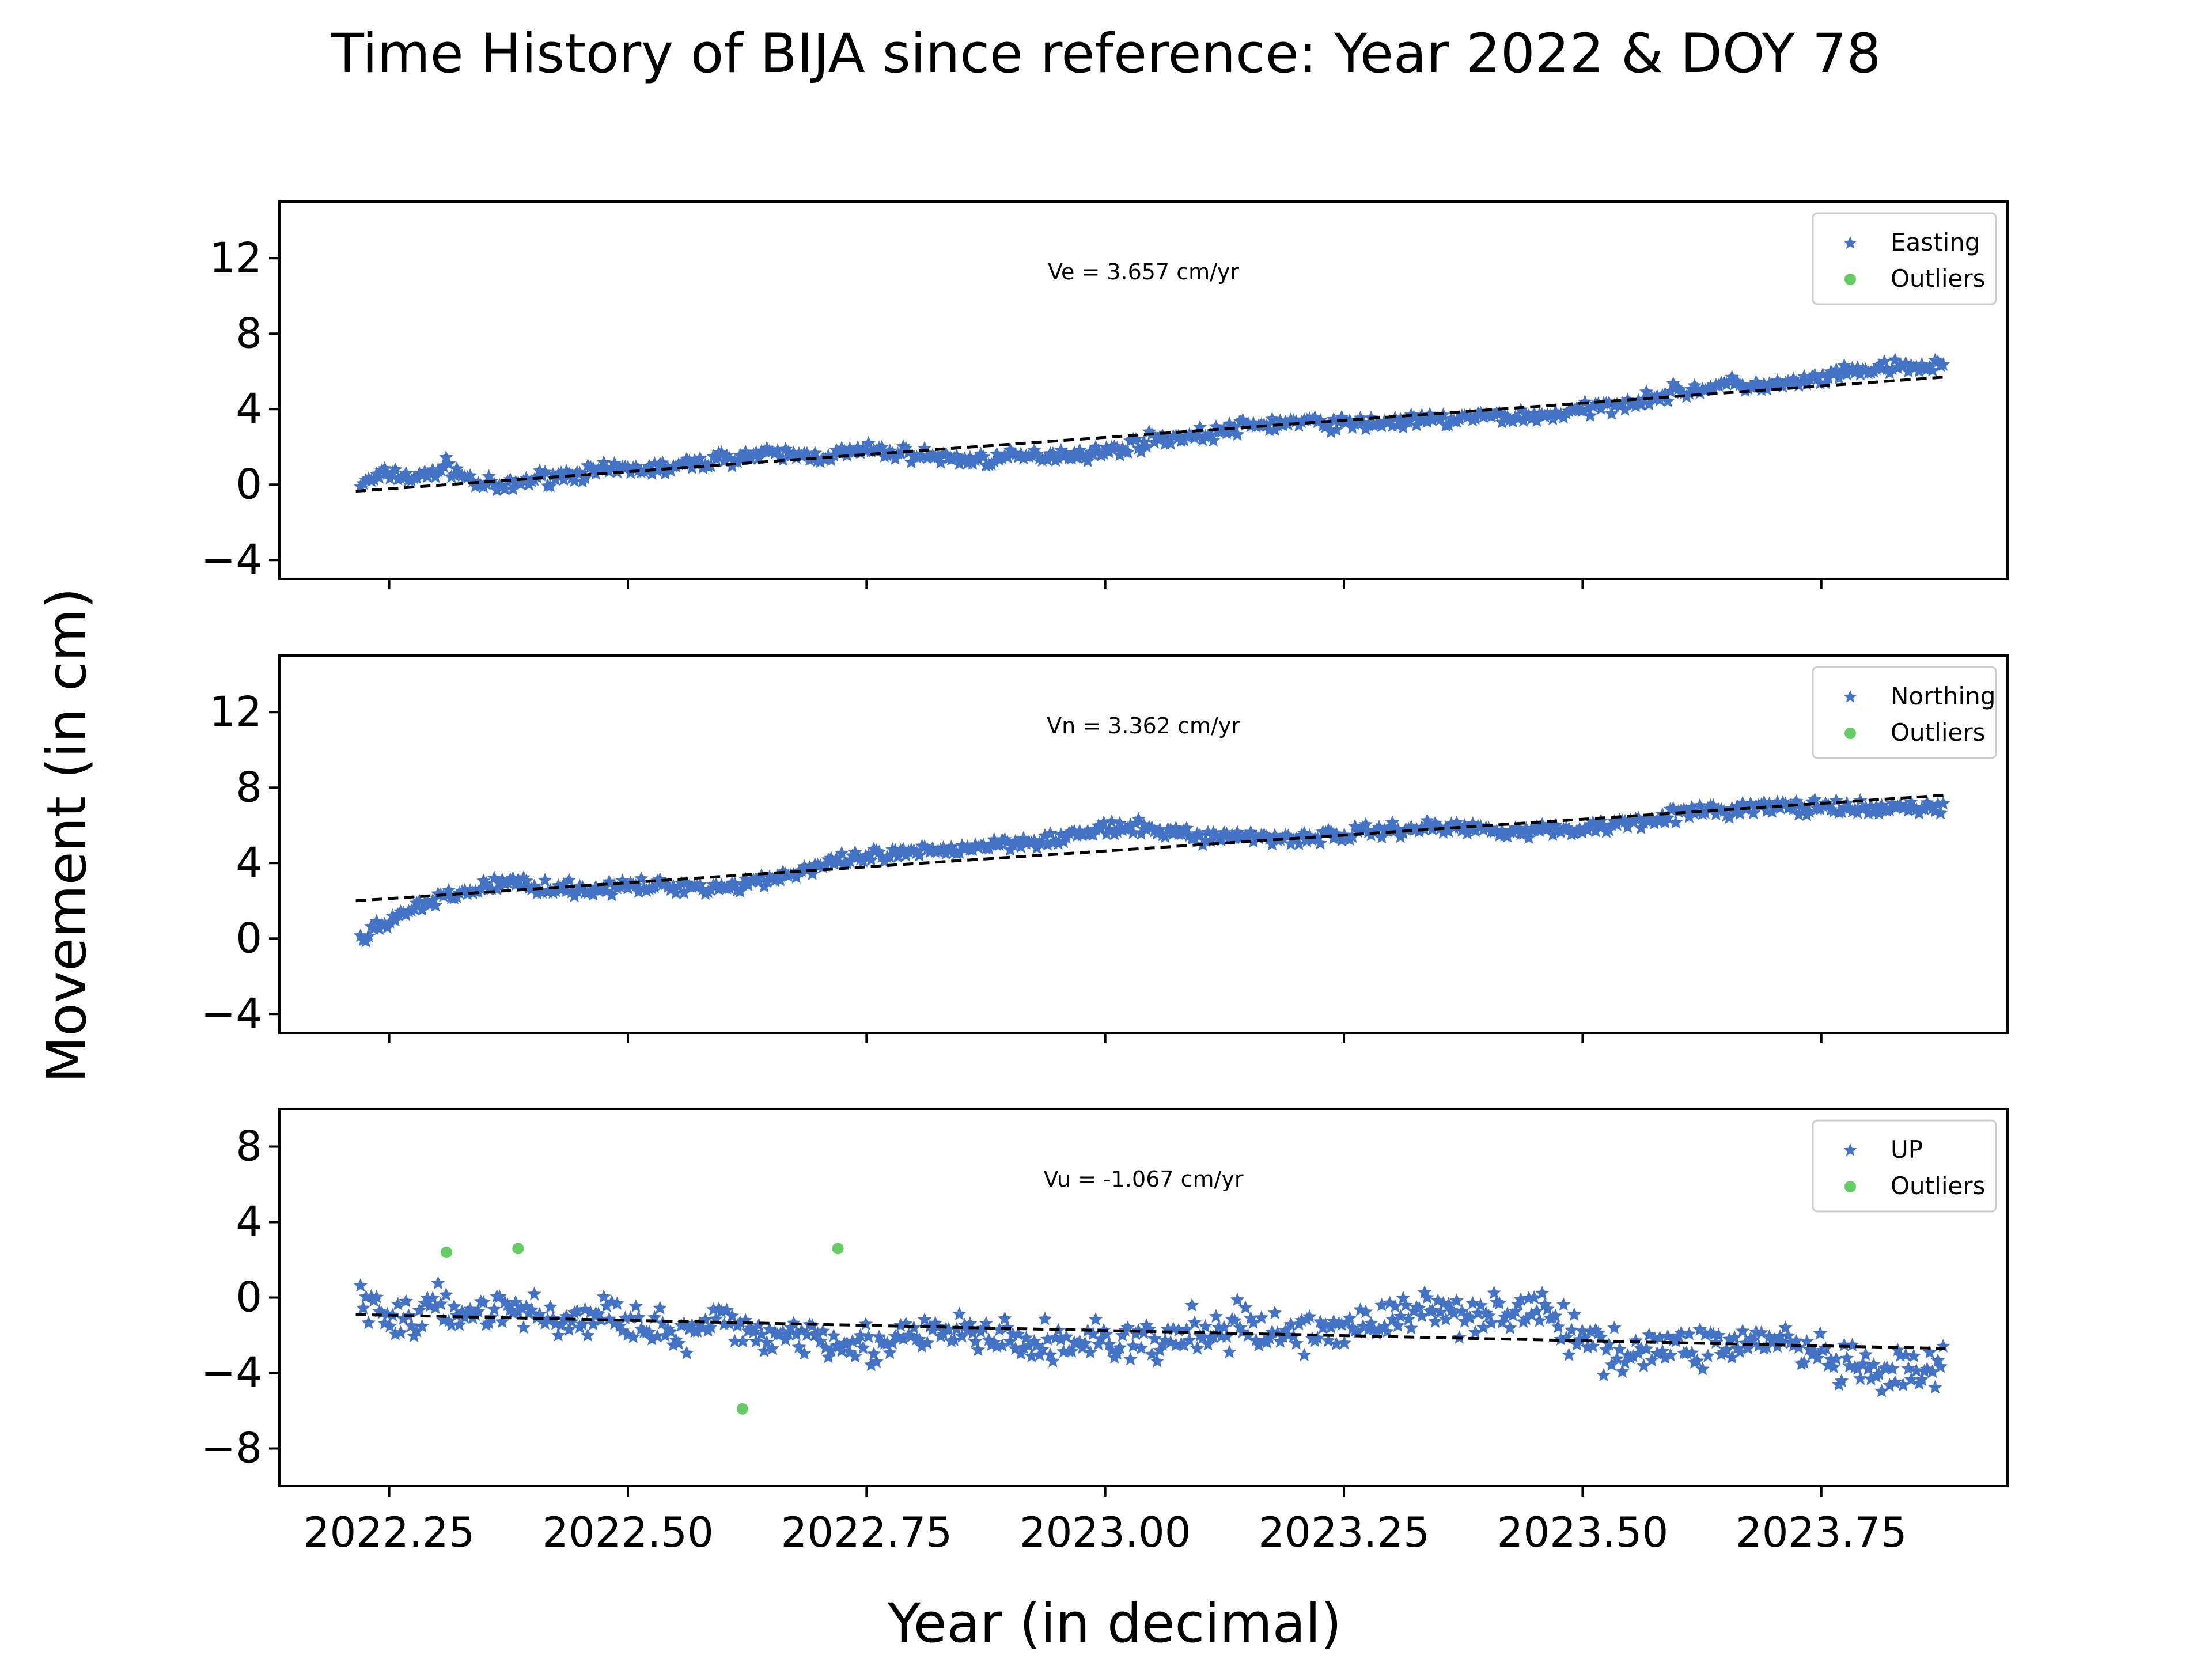  Describe the element at coordinates (1904, 258) in the screenshot. I see `legend-box` at that location.